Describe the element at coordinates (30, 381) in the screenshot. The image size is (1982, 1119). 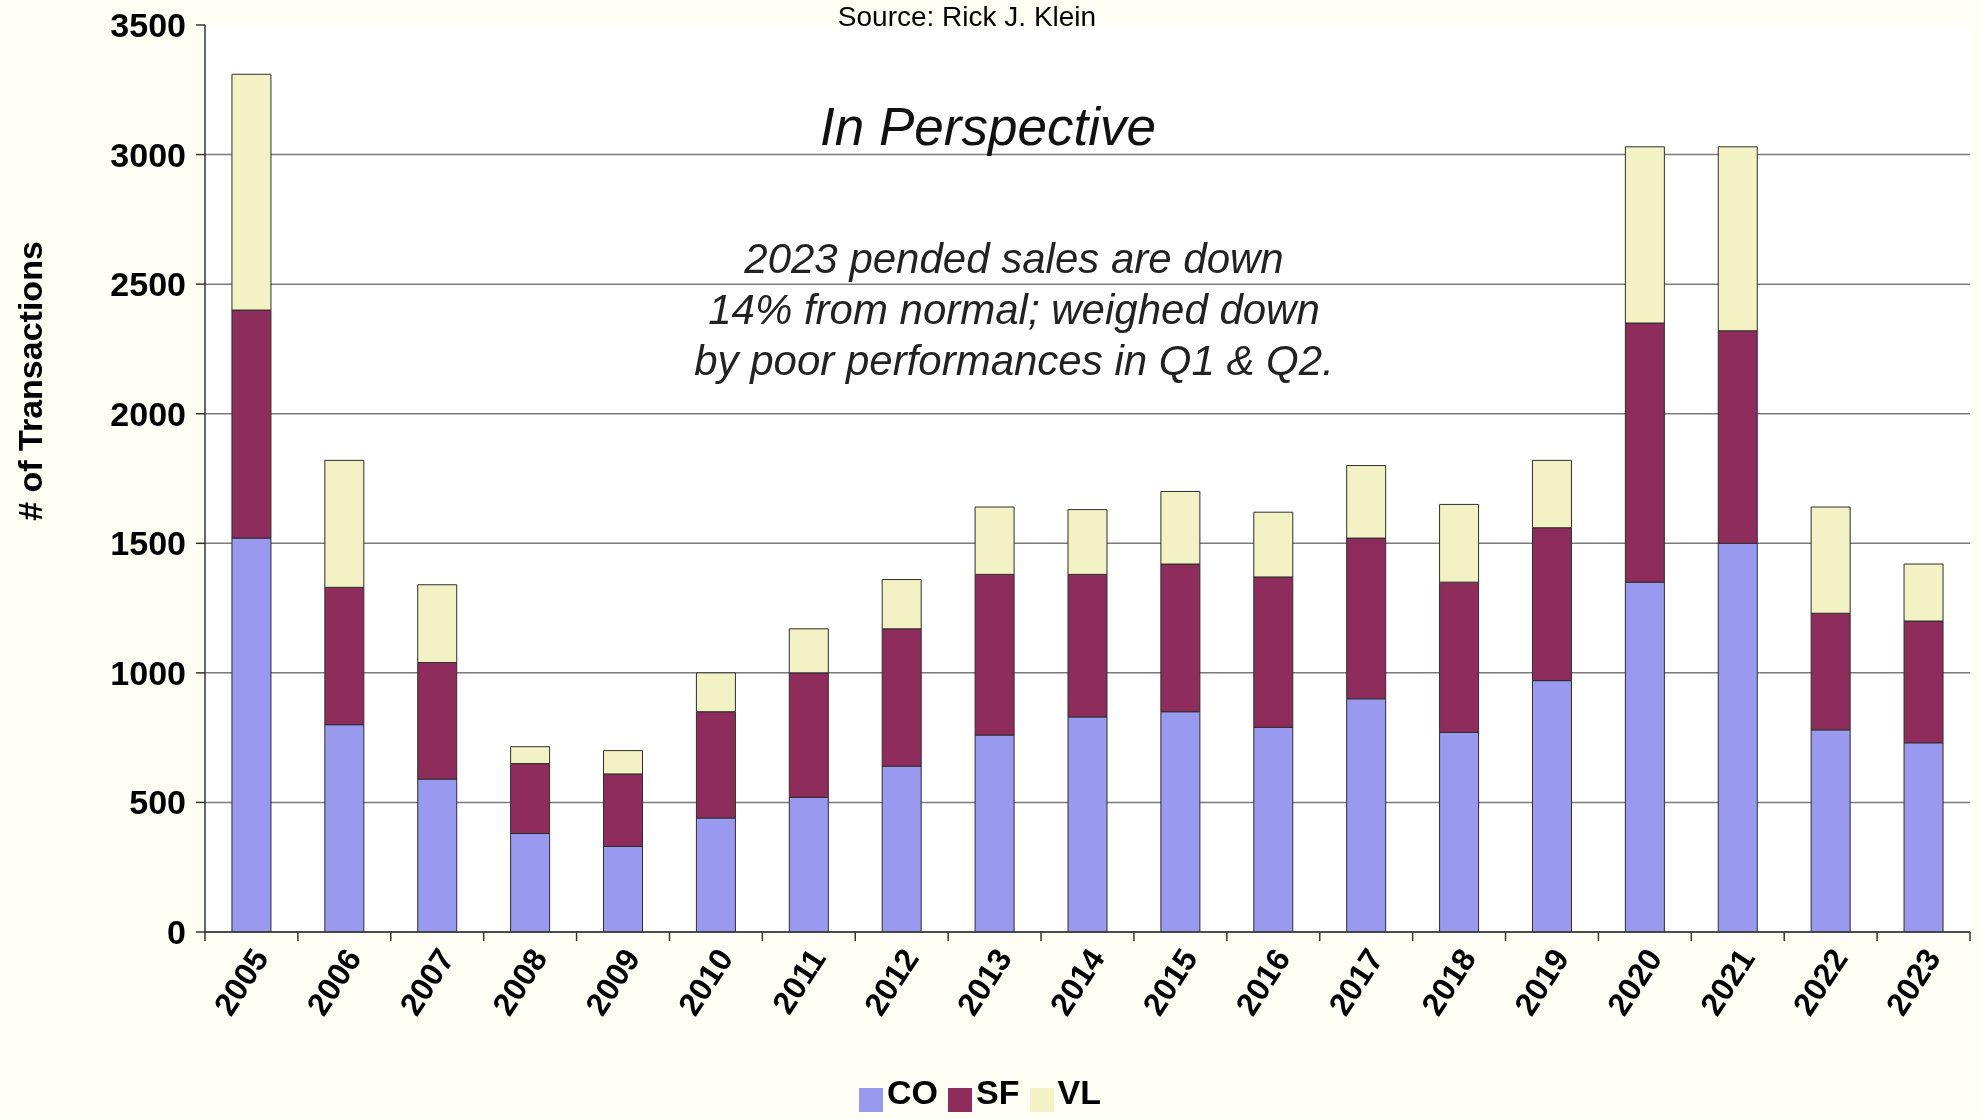
I see `y-axis-title: # of Transactions` at that location.